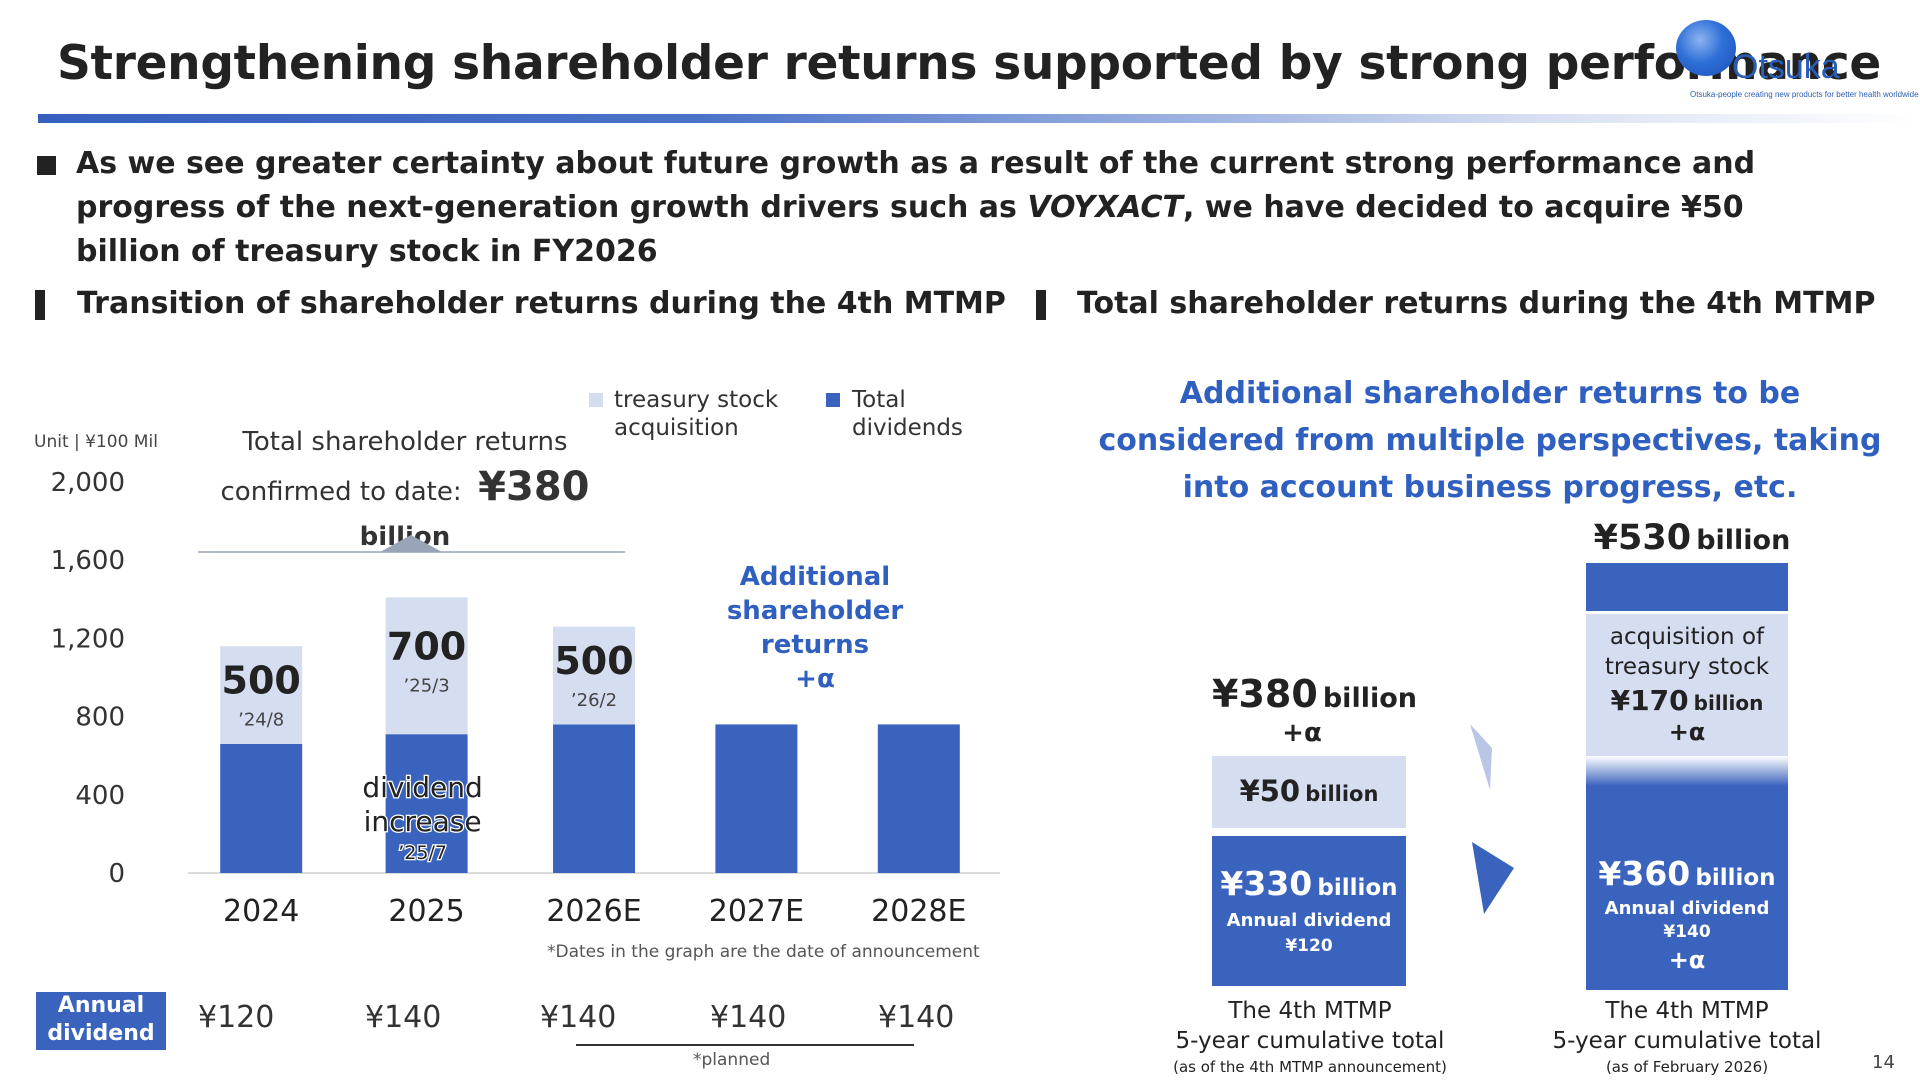 This screenshot has height=1080, width=1920. What do you see at coordinates (833, 400) in the screenshot?
I see `legend-swatch-dividends` at bounding box center [833, 400].